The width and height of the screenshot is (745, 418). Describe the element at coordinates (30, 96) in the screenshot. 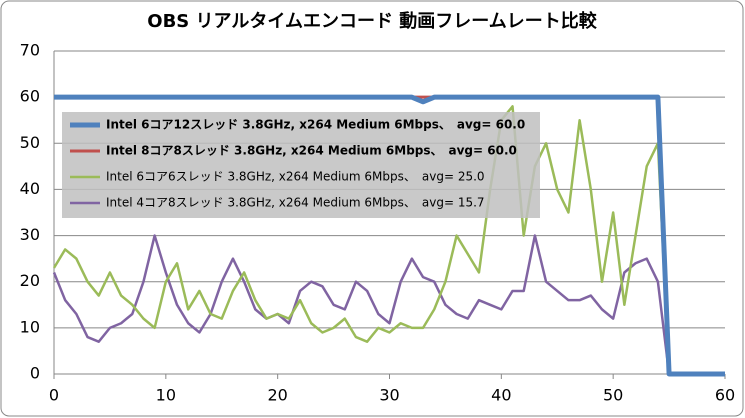

I see `y-tick-label: 60` at that location.